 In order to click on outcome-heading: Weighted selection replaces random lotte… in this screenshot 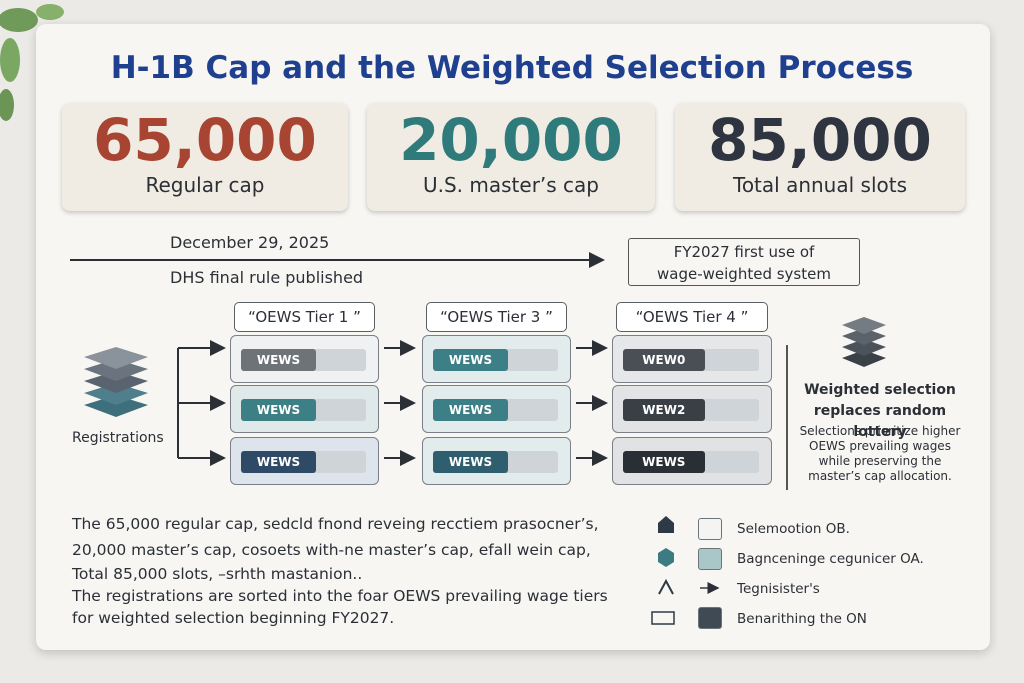, I will do `click(880, 411)`.